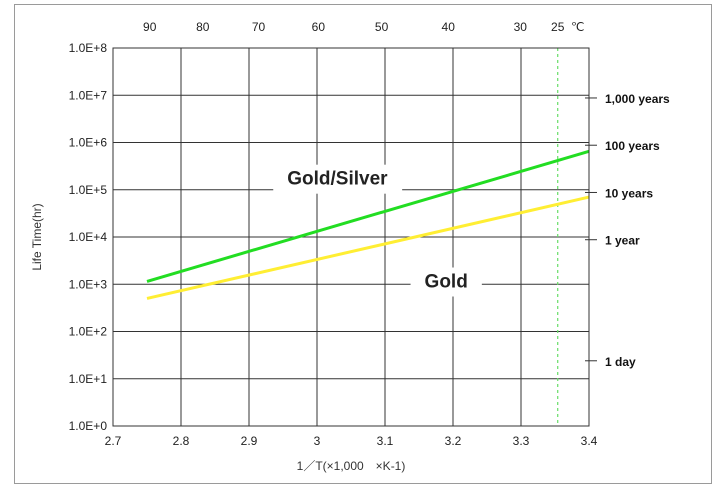 This screenshot has height=491, width=719. Describe the element at coordinates (363, 27) in the screenshot. I see `top-temperature-labels: 90 80 70 60 50 40 30 25 ℃` at that location.